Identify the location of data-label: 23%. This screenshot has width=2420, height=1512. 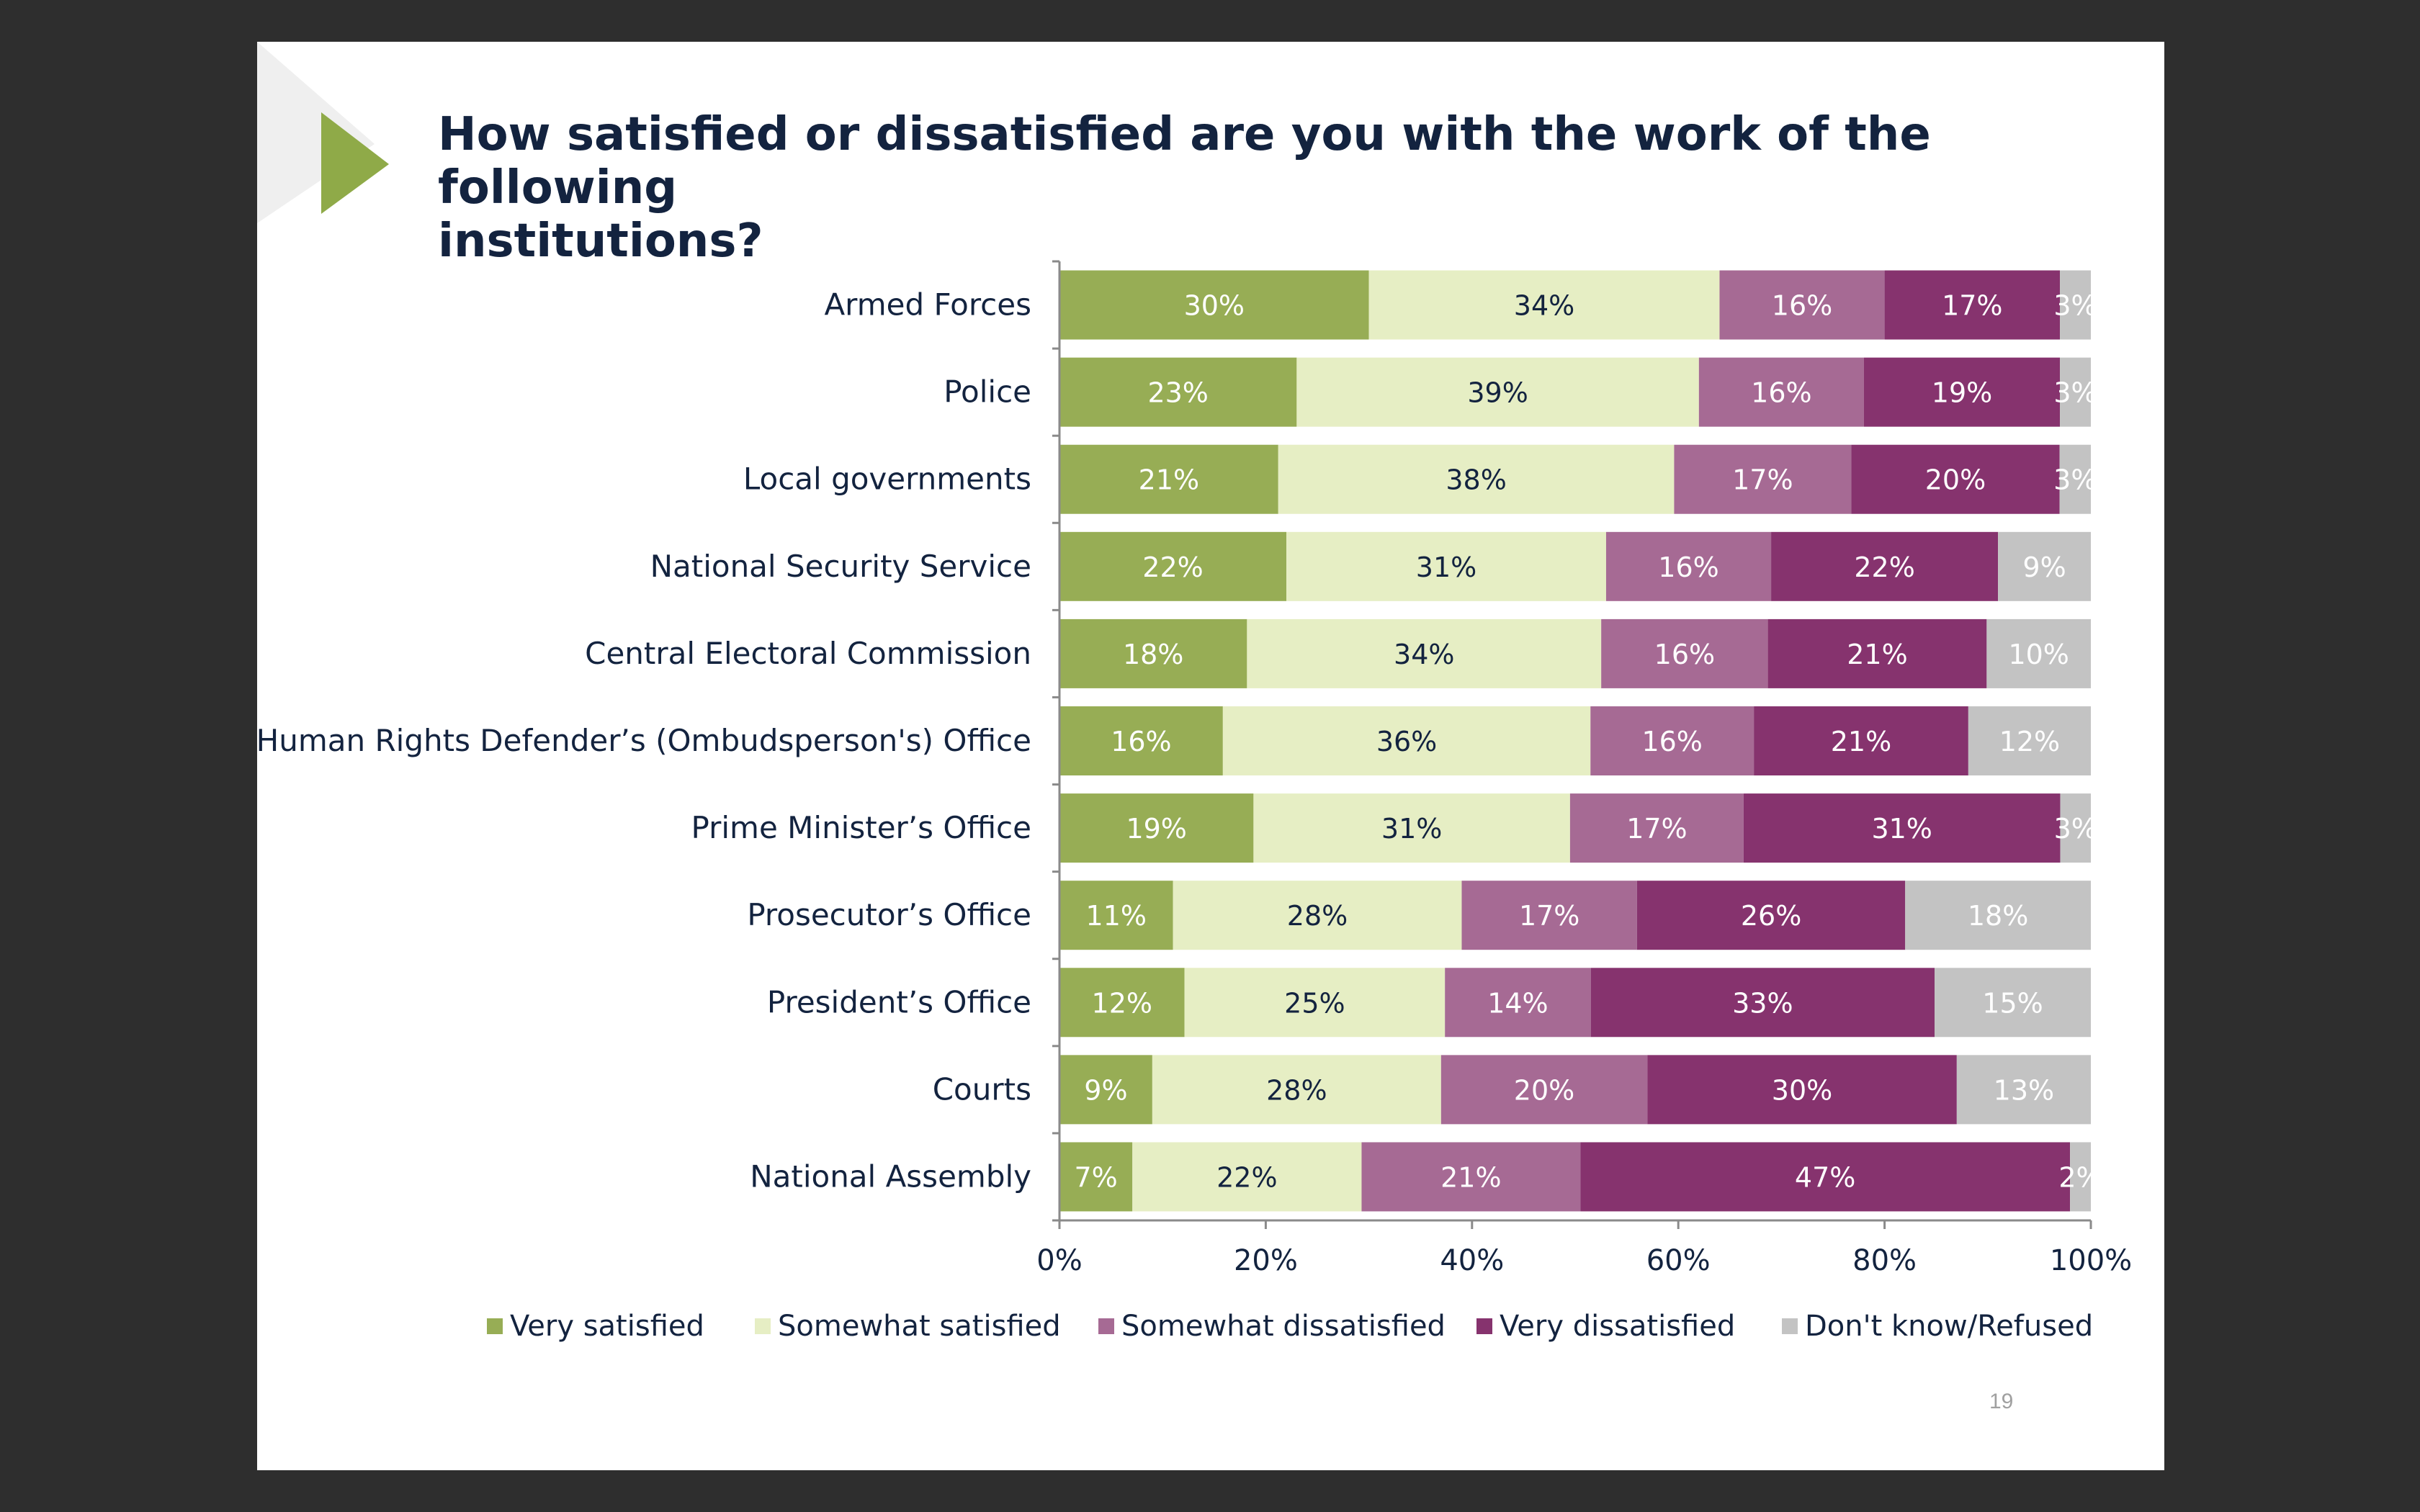
(1177, 393).